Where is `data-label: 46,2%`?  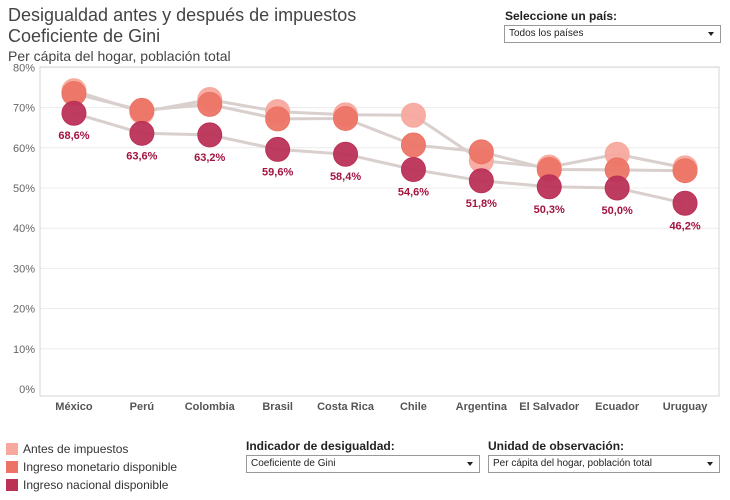 data-label: 46,2% is located at coordinates (684, 226).